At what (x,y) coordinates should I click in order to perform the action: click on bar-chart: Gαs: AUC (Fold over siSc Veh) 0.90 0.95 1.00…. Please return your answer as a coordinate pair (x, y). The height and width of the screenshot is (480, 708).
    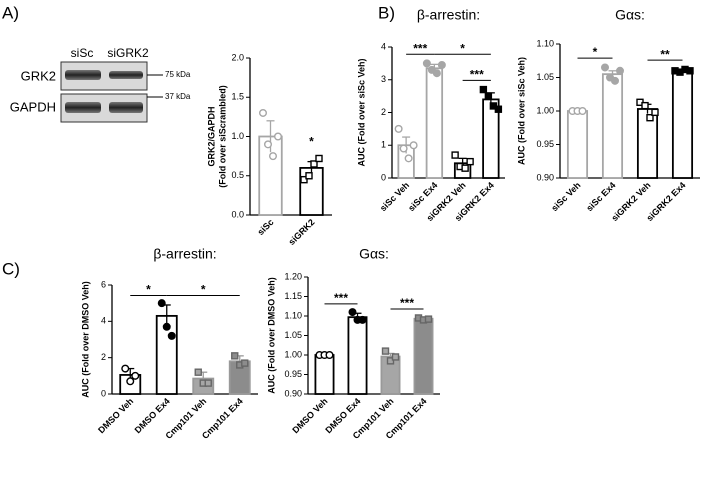
    Looking at the image, I should click on (608, 115).